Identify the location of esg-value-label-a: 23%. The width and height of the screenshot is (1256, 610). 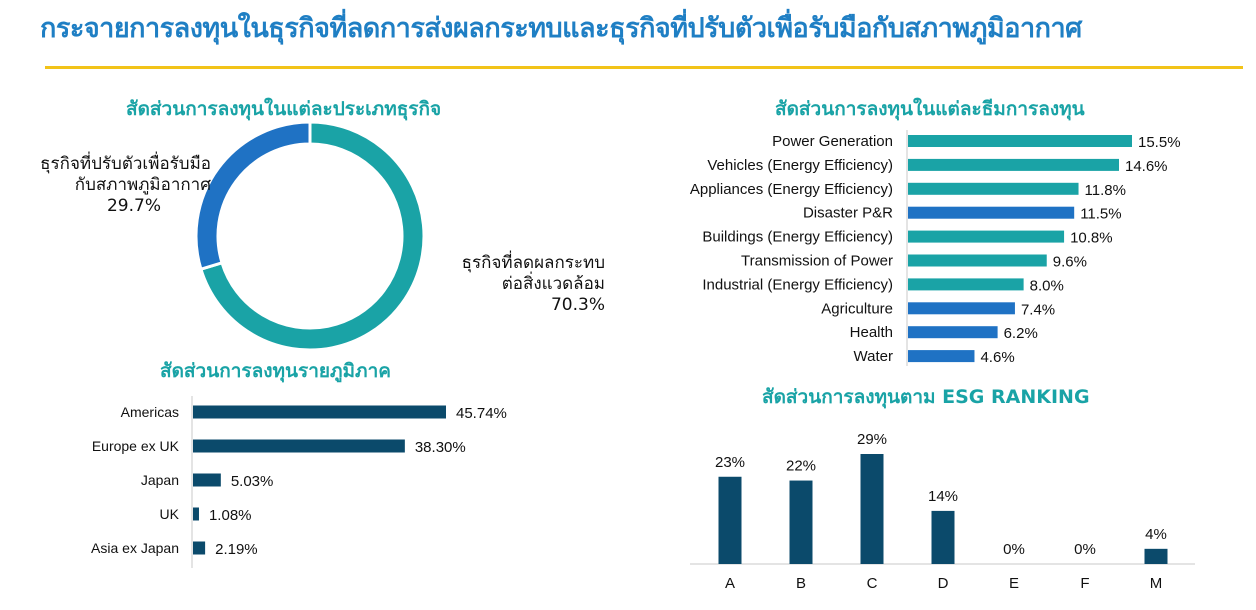
(730, 462).